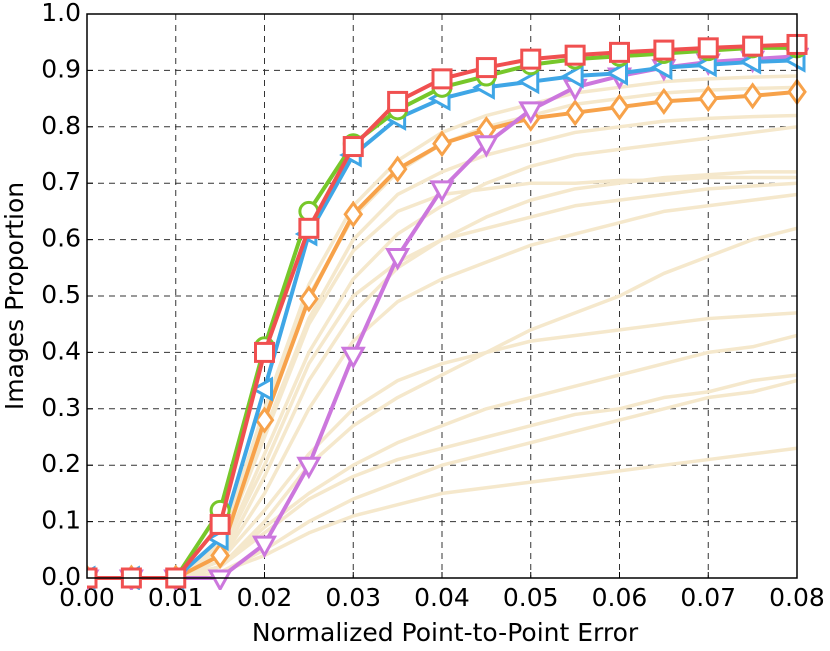  I want to click on y-tick-label: 0.7, so click(61, 181).